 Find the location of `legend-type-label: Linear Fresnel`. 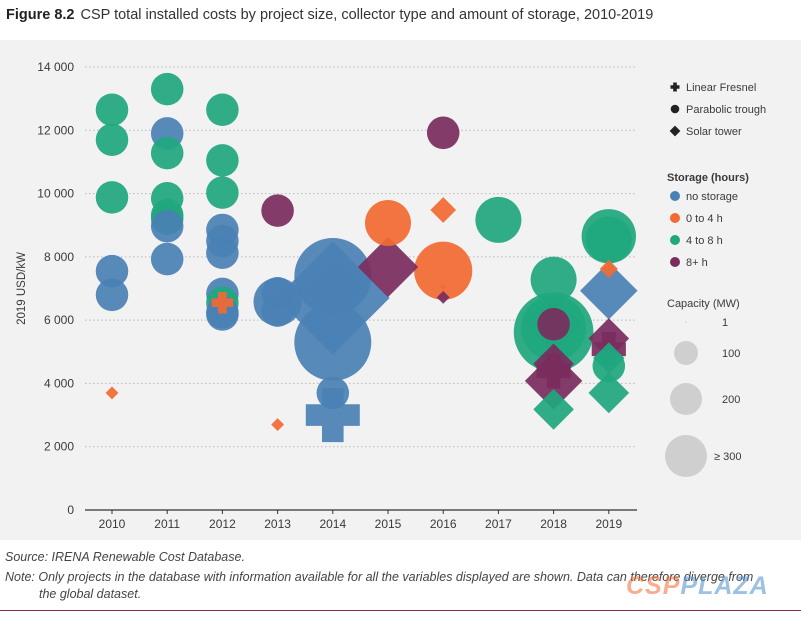

legend-type-label: Linear Fresnel is located at coordinates (721, 88).